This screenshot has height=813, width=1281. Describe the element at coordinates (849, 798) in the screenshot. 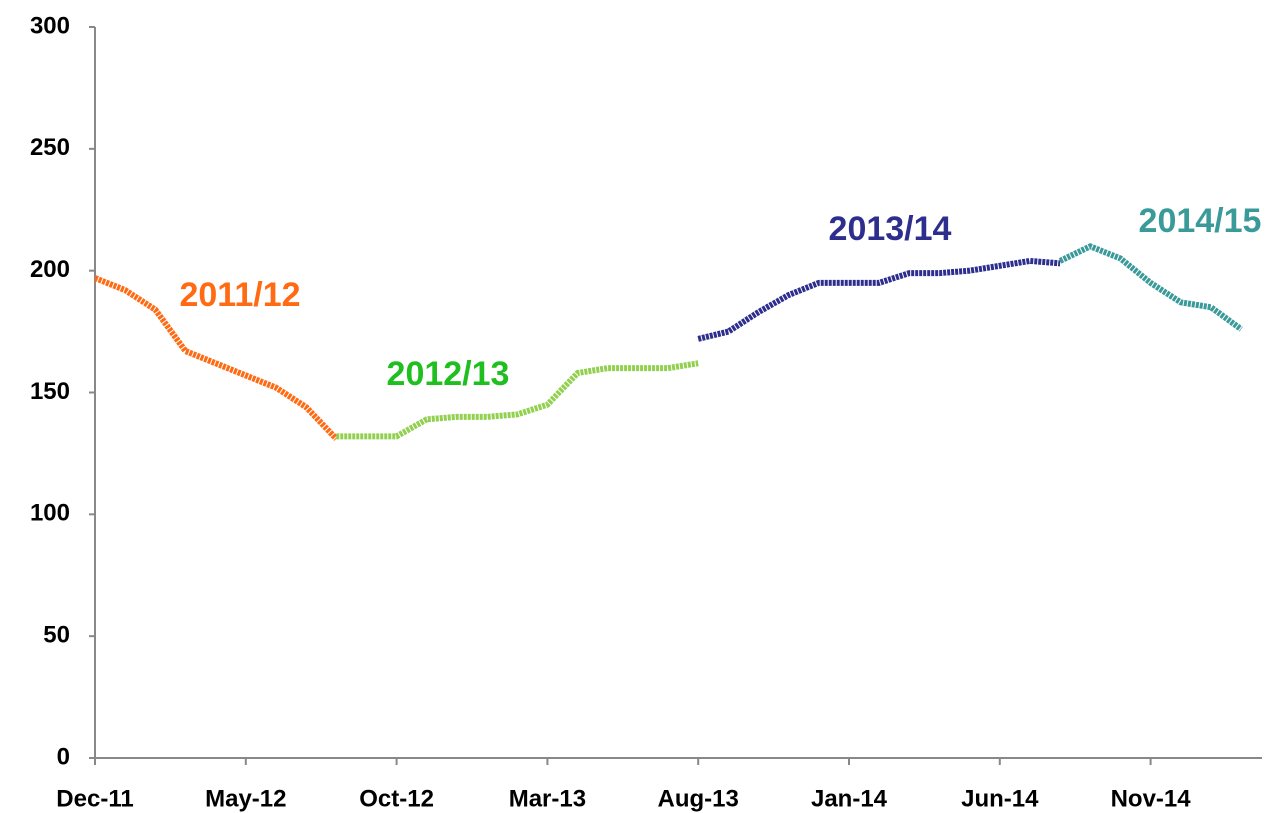

I see `x-tick-label: Jan-14` at that location.